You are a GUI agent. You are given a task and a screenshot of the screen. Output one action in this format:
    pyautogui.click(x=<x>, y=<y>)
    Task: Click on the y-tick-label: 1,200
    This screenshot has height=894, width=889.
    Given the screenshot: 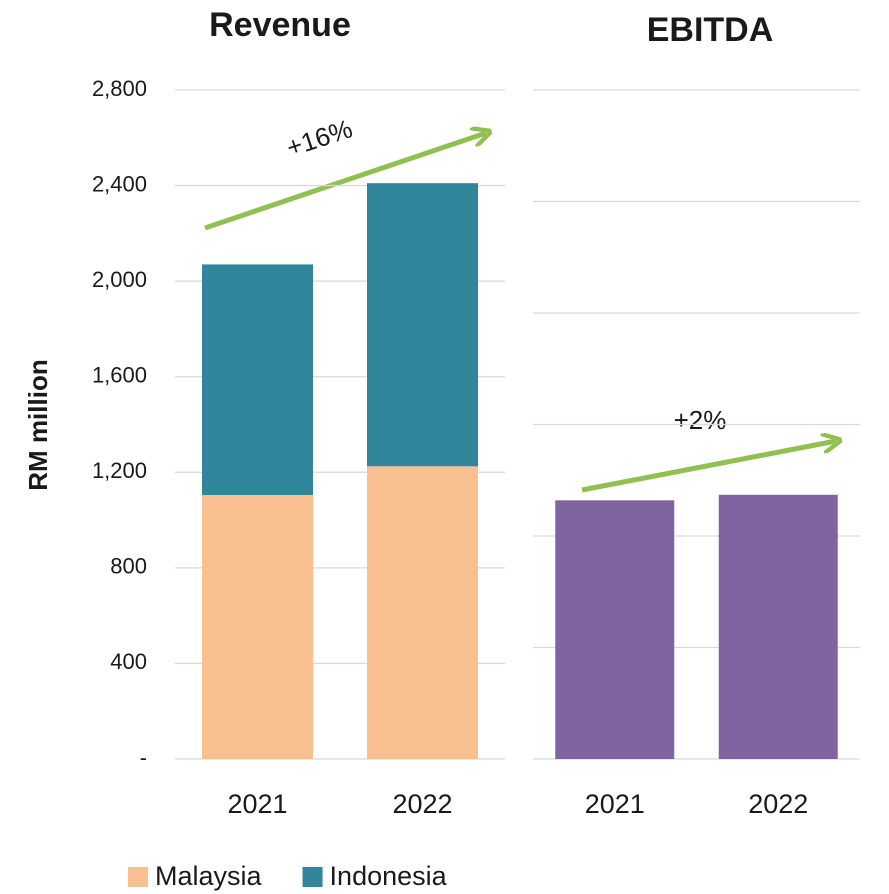 What is the action you would take?
    pyautogui.click(x=119, y=470)
    